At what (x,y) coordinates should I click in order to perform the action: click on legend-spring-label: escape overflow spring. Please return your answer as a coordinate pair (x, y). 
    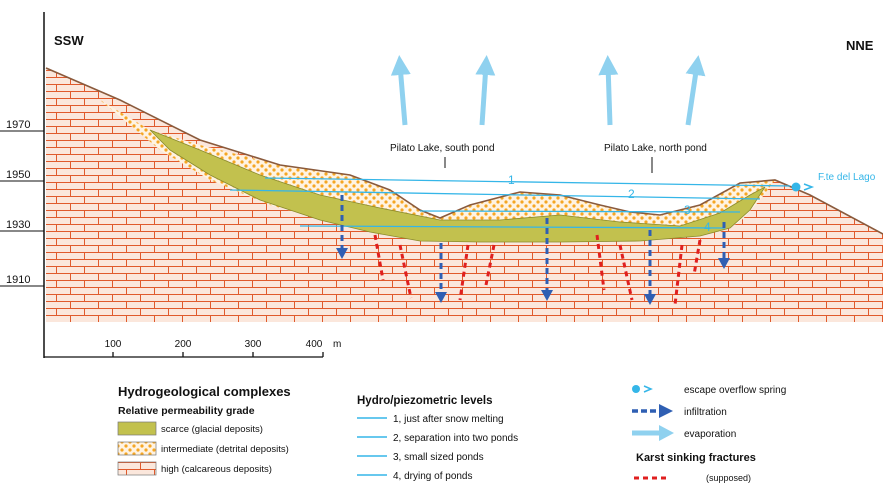
    Looking at the image, I should click on (735, 390).